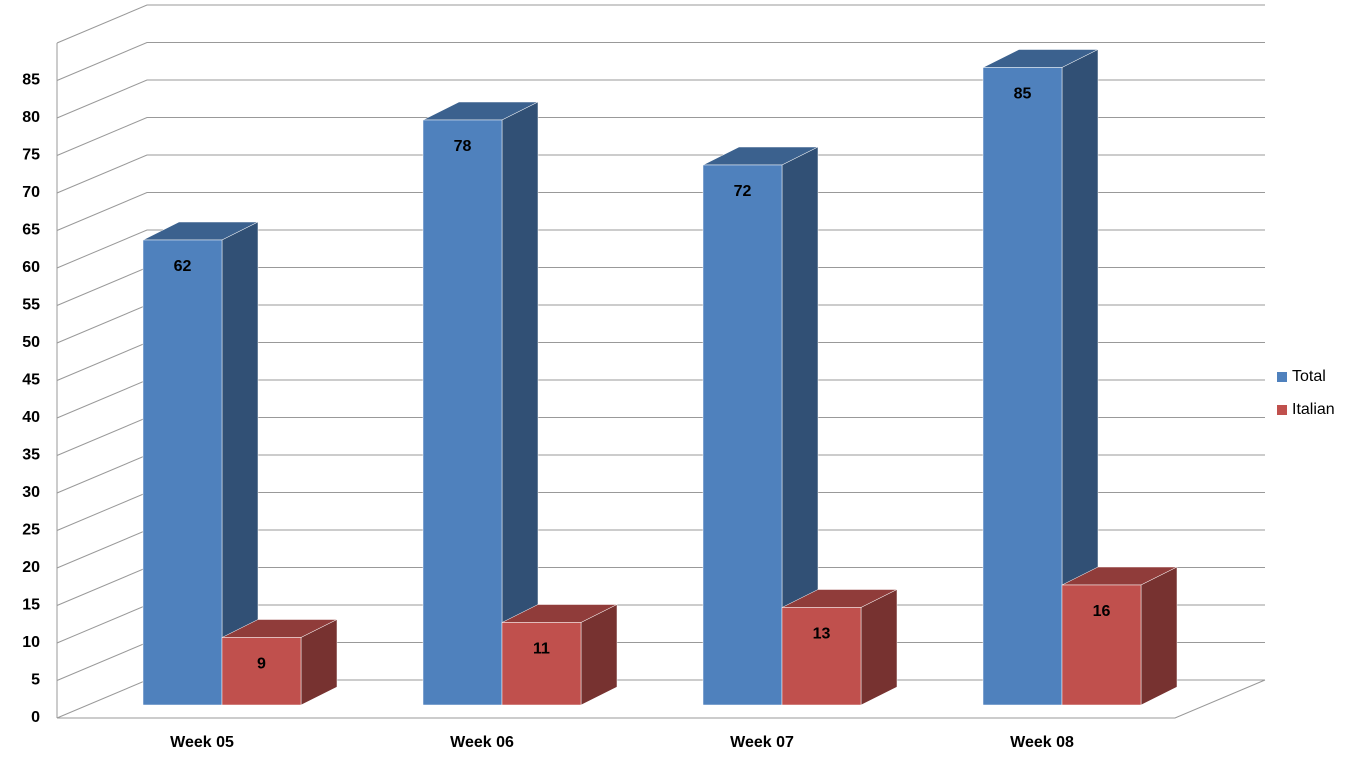 The height and width of the screenshot is (759, 1368). I want to click on y-tick-label: 60, so click(31, 267).